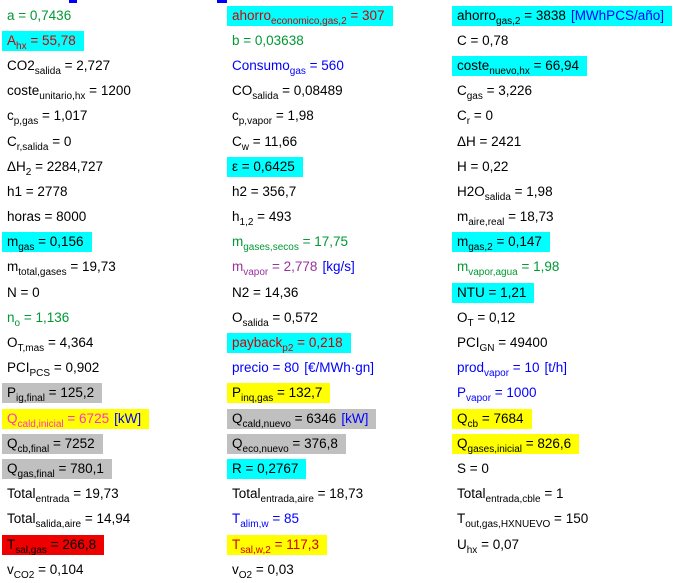  What do you see at coordinates (119, 65) in the screenshot?
I see `variable-row: CO2salida = 2,727` at bounding box center [119, 65].